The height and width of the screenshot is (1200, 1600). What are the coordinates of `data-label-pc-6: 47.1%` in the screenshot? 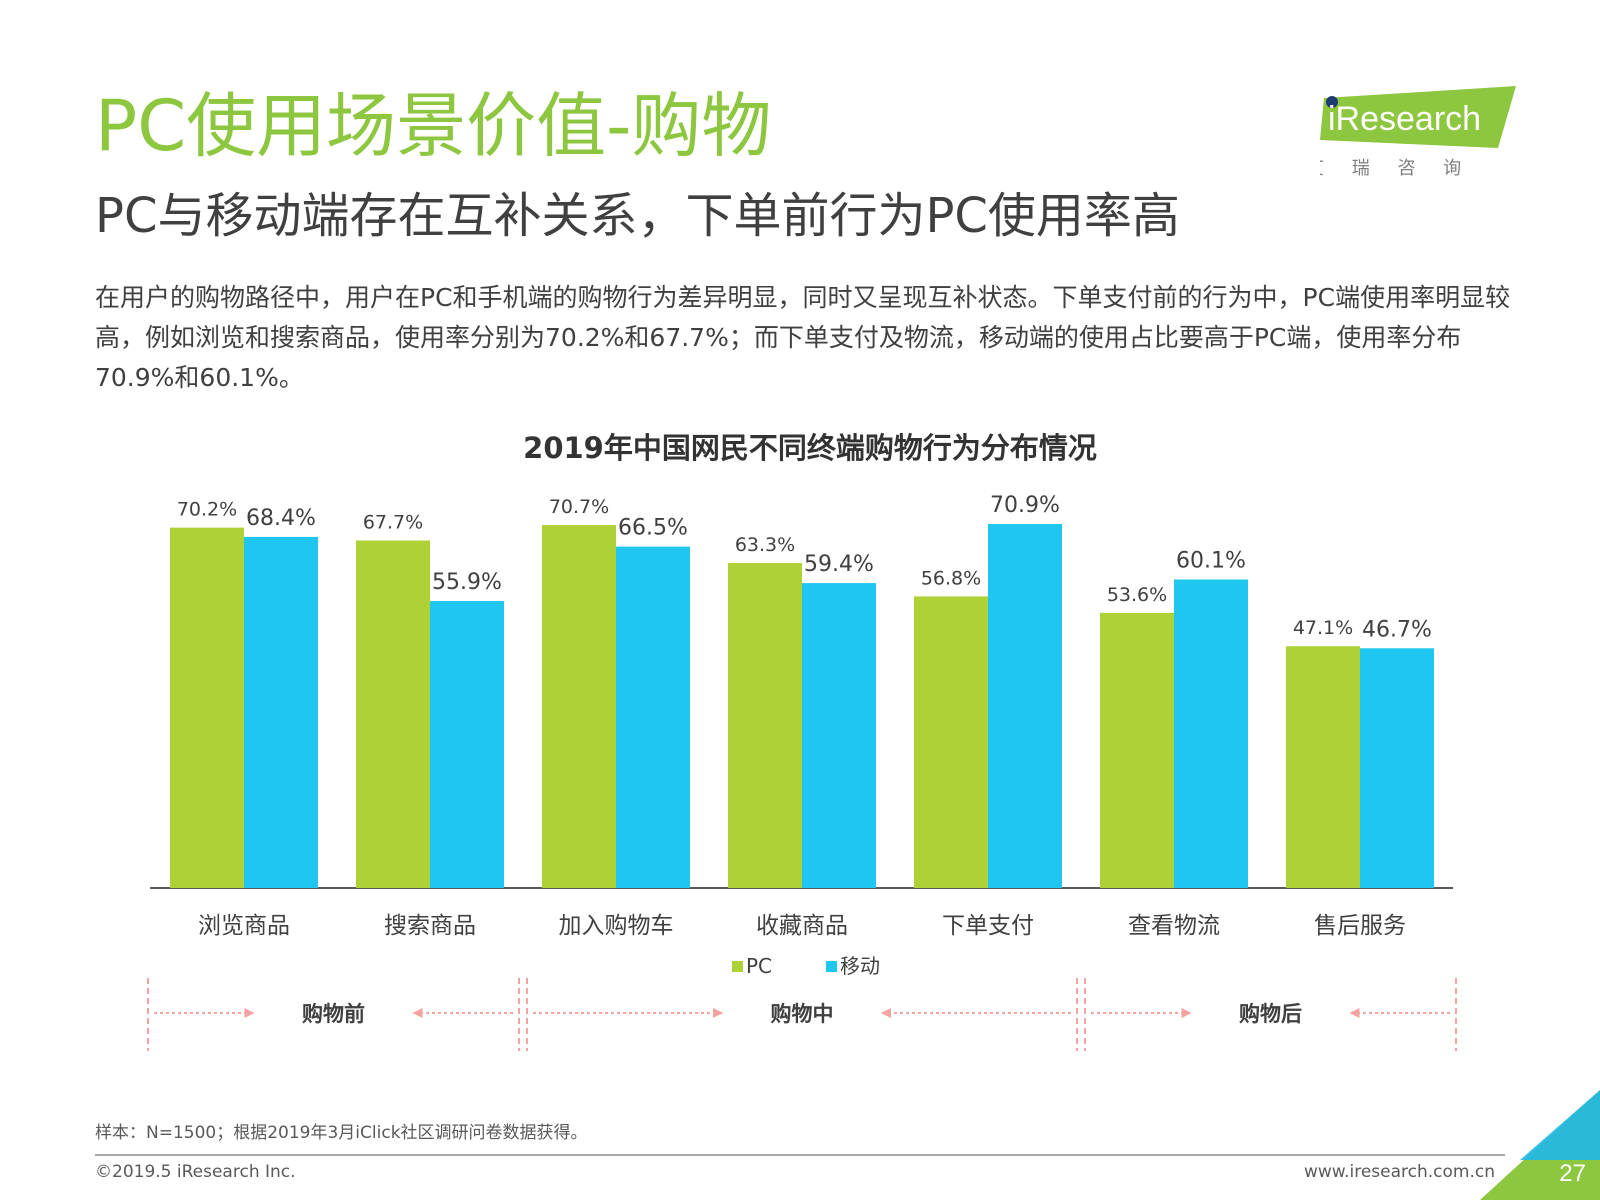 It's located at (1323, 628).